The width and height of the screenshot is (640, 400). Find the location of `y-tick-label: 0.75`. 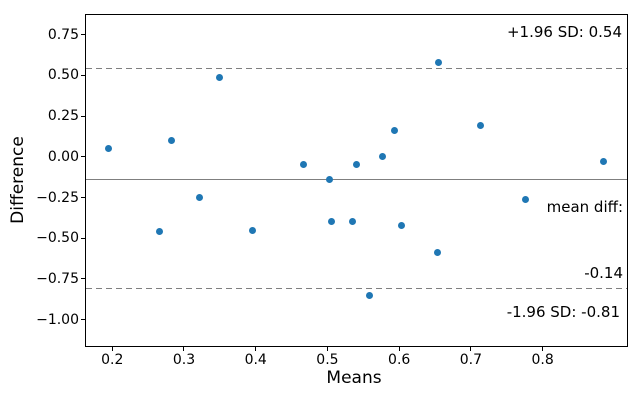

y-tick-label: 0.75 is located at coordinates (63, 34).